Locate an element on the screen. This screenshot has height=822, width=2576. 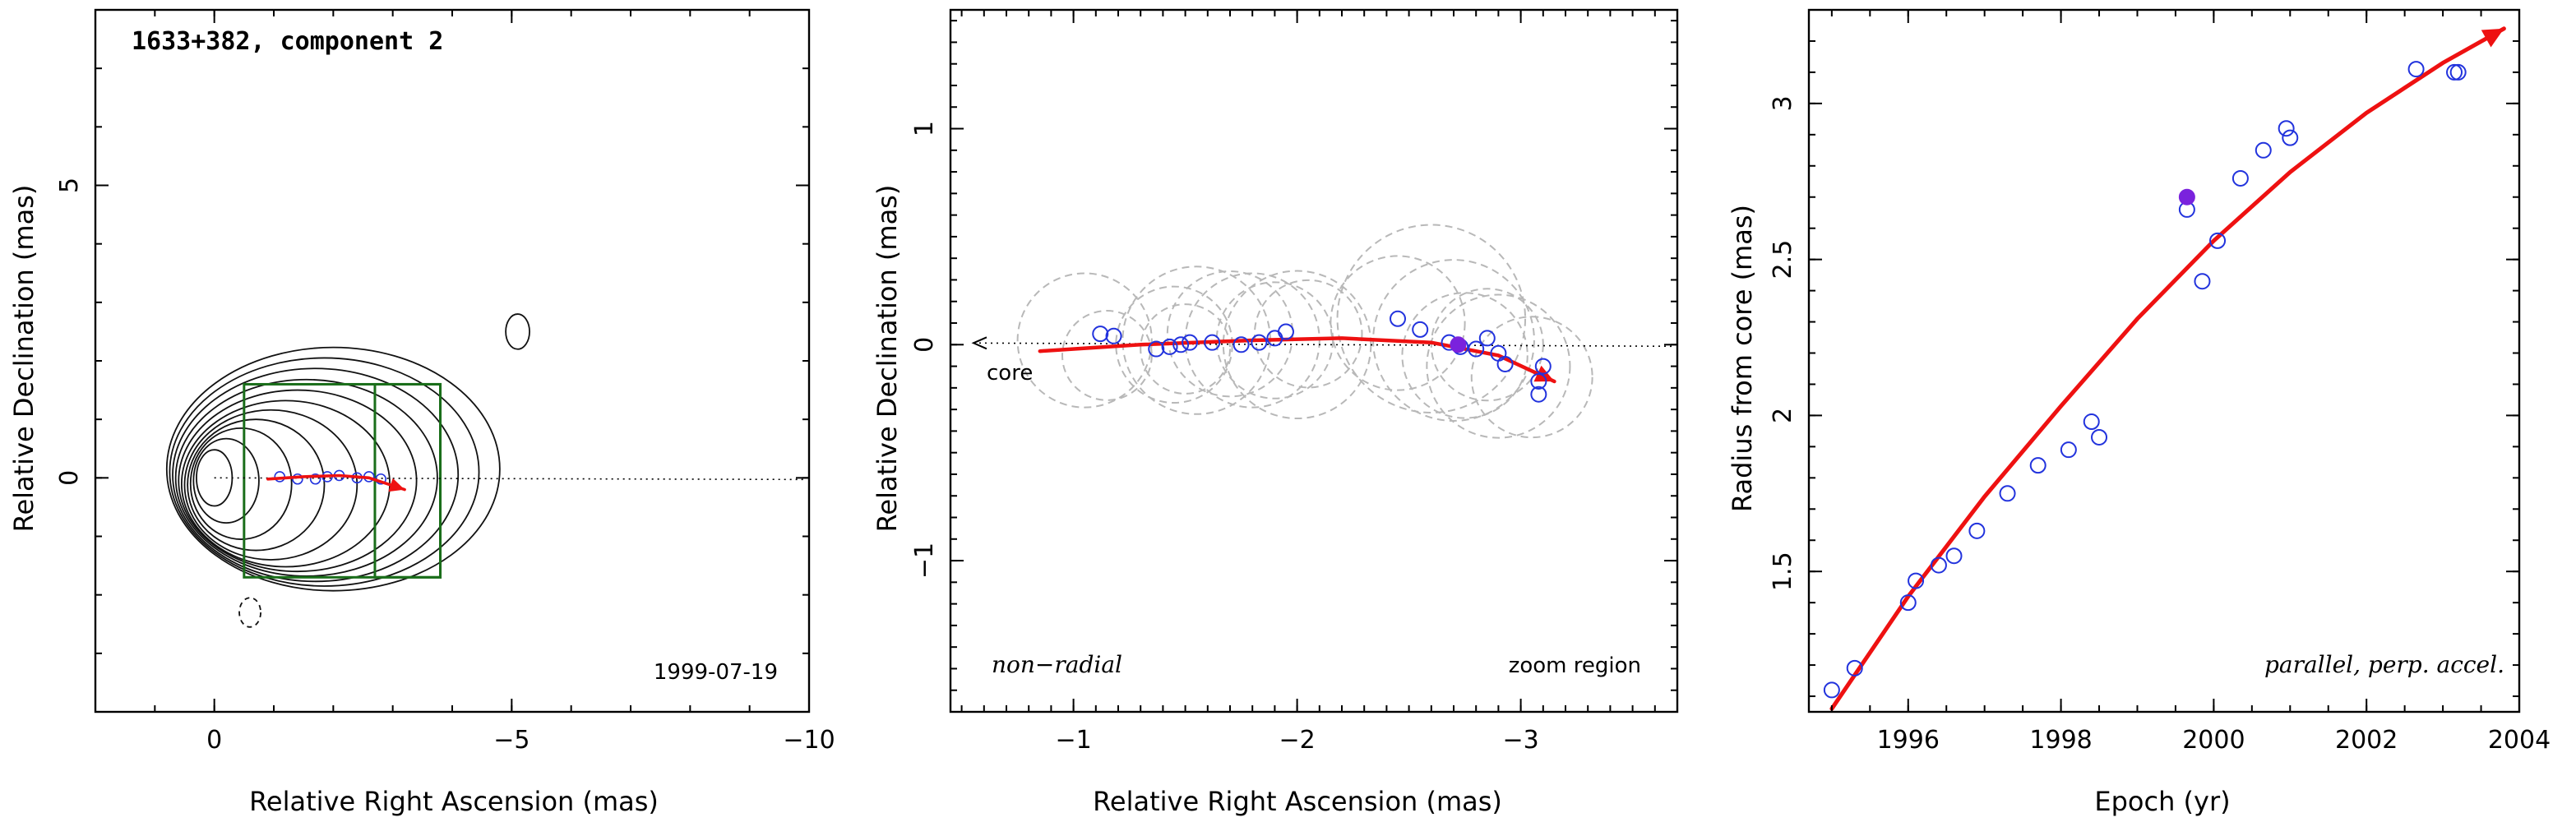
x-tick-label: −10 is located at coordinates (809, 740).